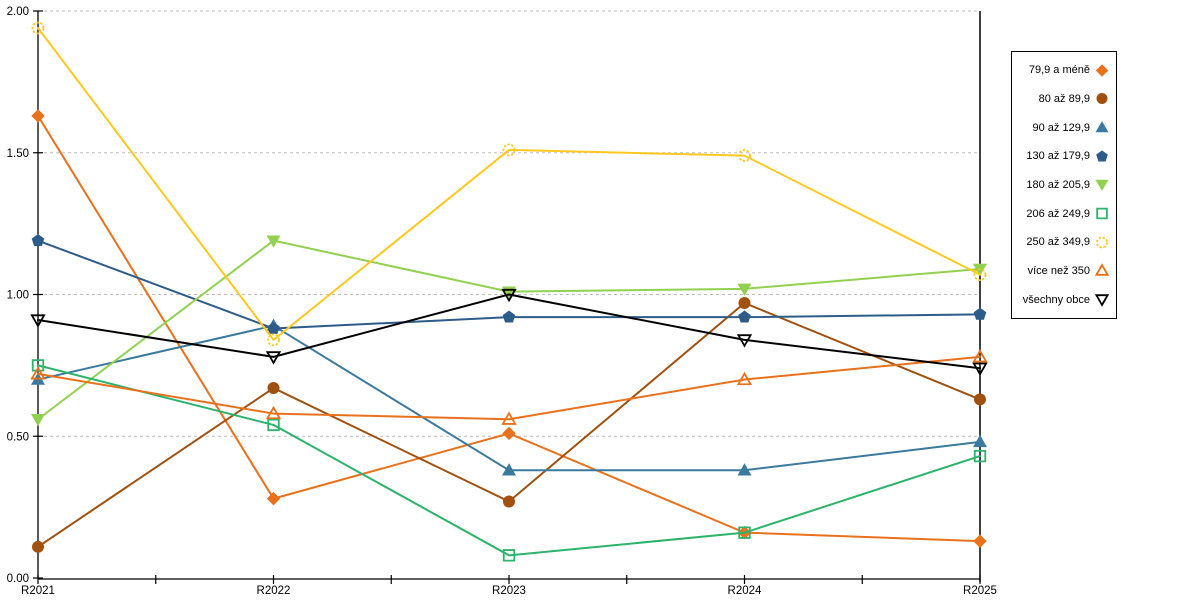  I want to click on legend-item-6: 250 až 349,9, so click(1062, 242).